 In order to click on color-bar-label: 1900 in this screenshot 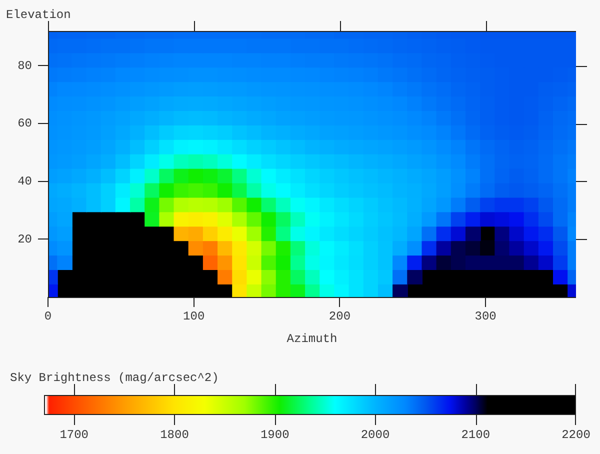, I will do `click(275, 435)`.